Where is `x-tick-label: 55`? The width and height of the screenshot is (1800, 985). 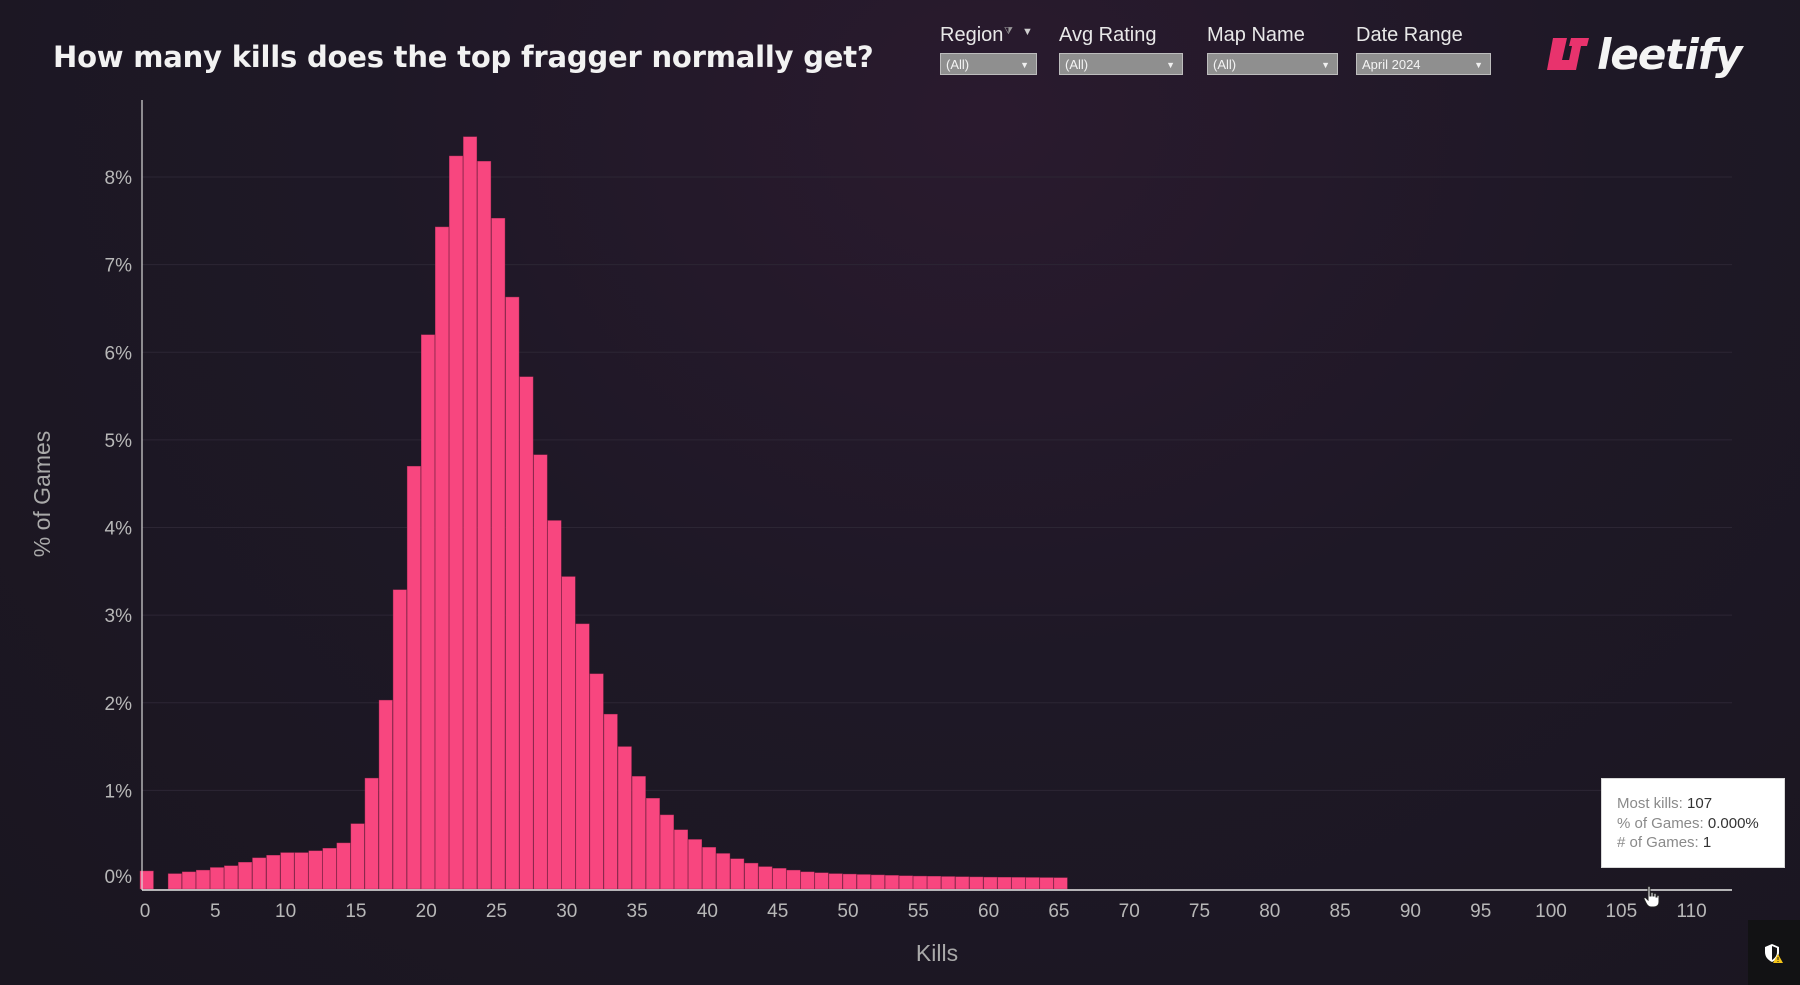
x-tick-label: 55 is located at coordinates (918, 911).